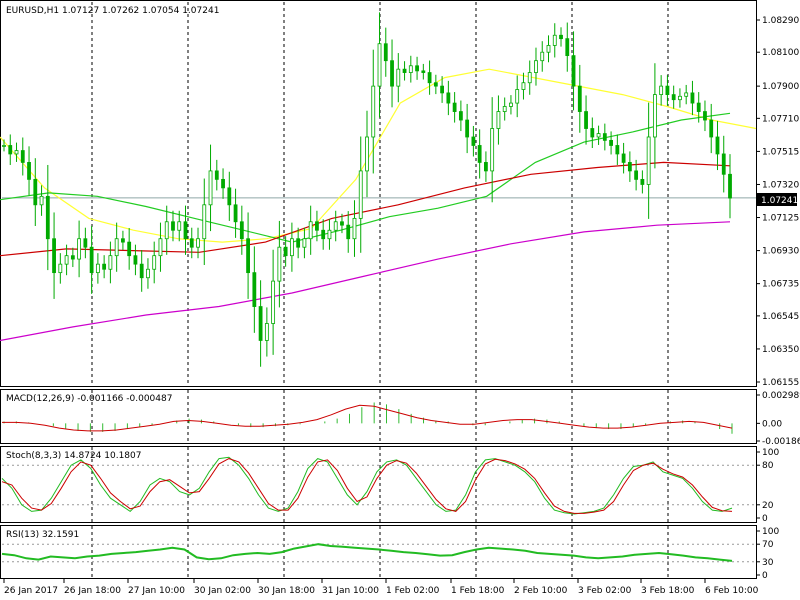 This screenshot has width=800, height=600. What do you see at coordinates (767, 554) in the screenshot?
I see `rsi-y-axis: 100 70 30 0` at bounding box center [767, 554].